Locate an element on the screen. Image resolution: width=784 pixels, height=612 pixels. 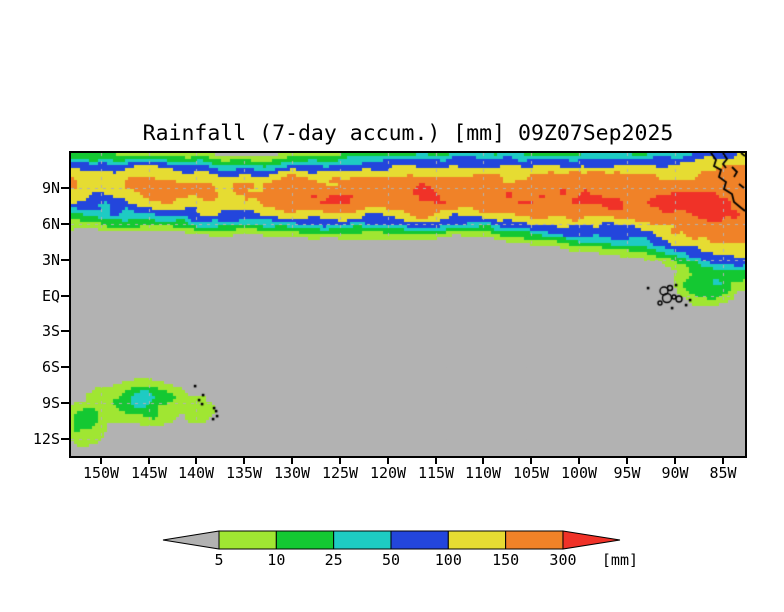
lon-tick-label: 110W is located at coordinates (483, 473).